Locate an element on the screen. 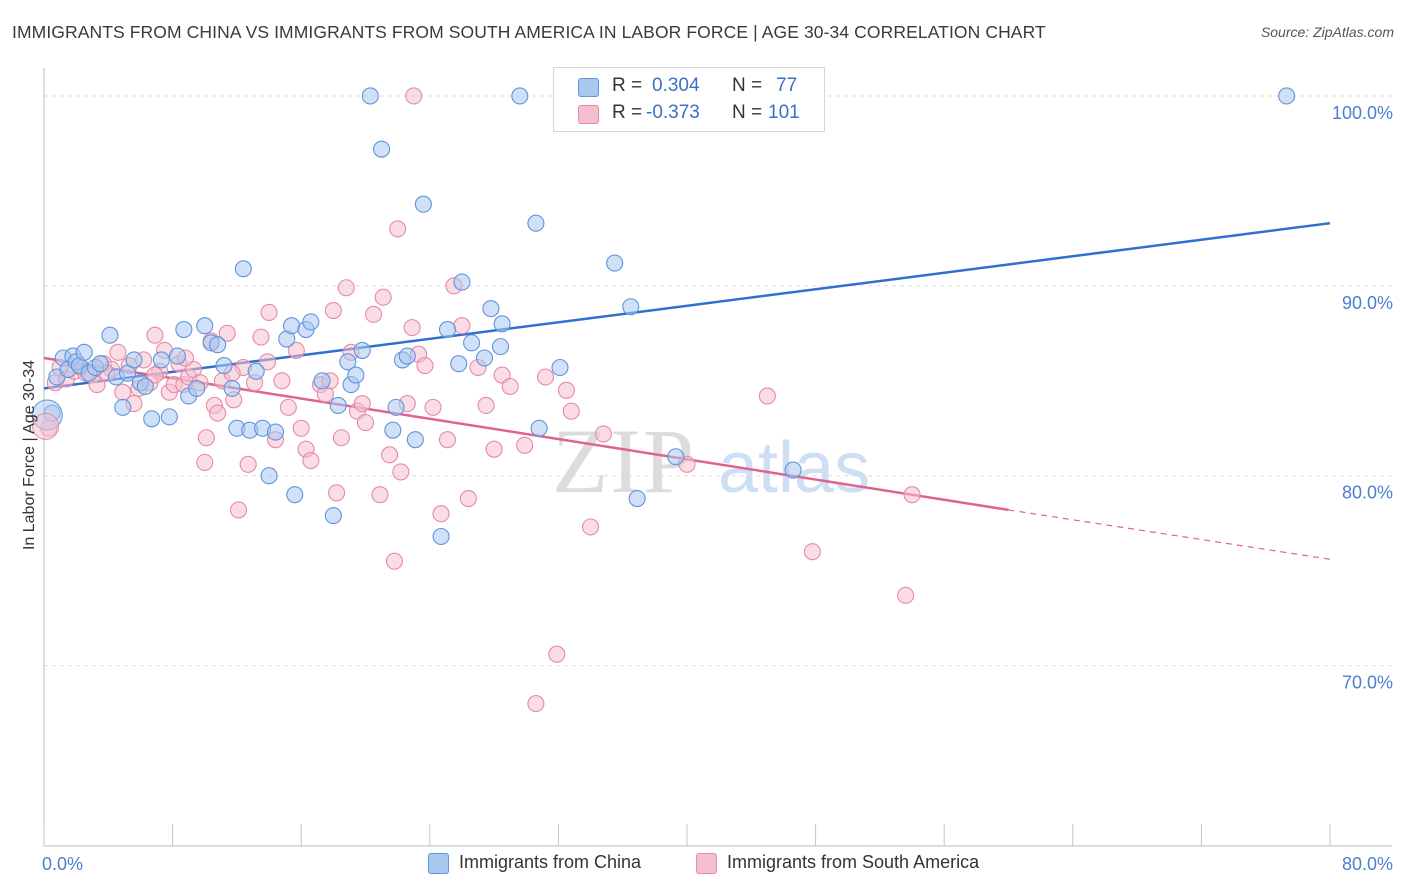 This screenshot has width=1406, height=892. watermark: ZIP atlas is located at coordinates (711, 461).